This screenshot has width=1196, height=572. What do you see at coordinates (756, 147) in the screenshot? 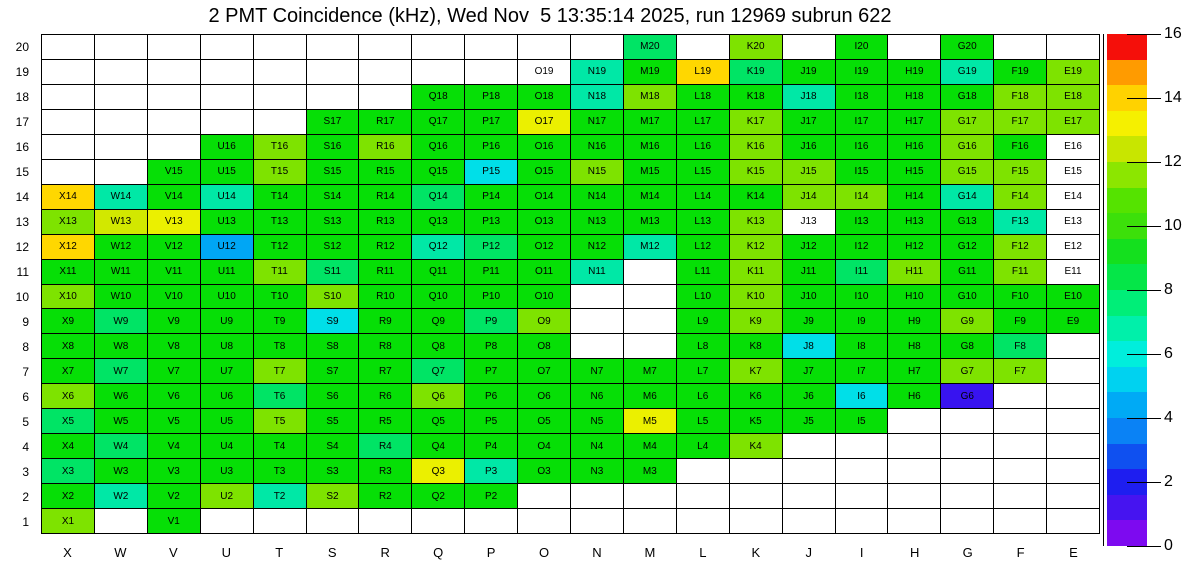
I see `cell-K16: K16` at bounding box center [756, 147].